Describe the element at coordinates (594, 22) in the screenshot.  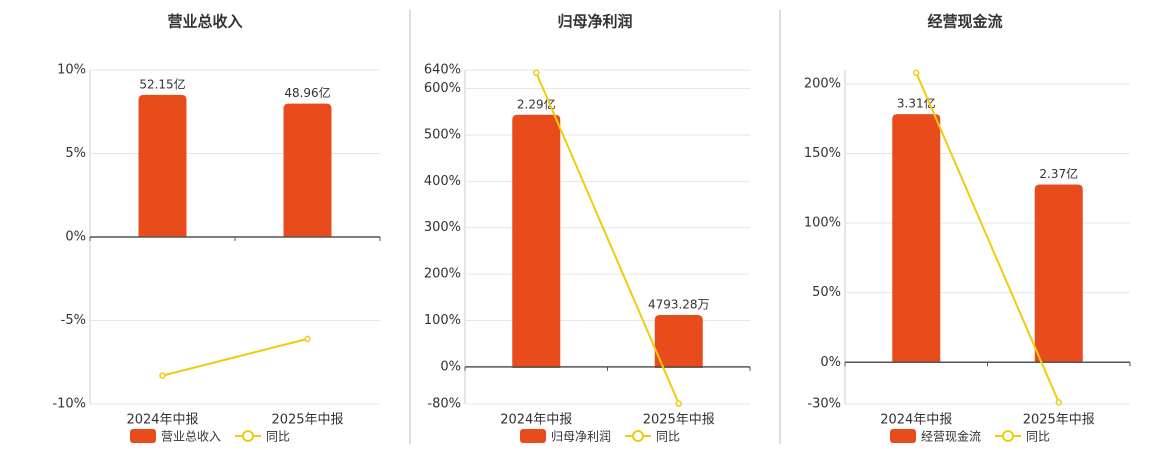
I see `chart-title: 归母净利润` at that location.